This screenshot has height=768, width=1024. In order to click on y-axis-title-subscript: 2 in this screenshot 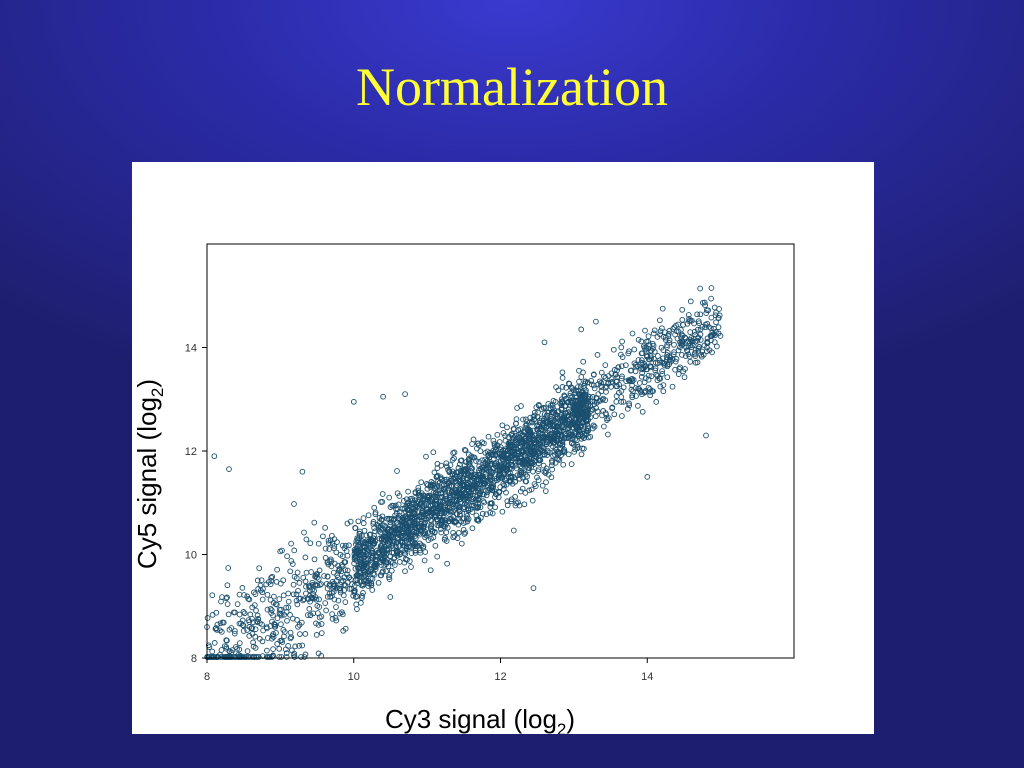, I will do `click(157, 392)`.